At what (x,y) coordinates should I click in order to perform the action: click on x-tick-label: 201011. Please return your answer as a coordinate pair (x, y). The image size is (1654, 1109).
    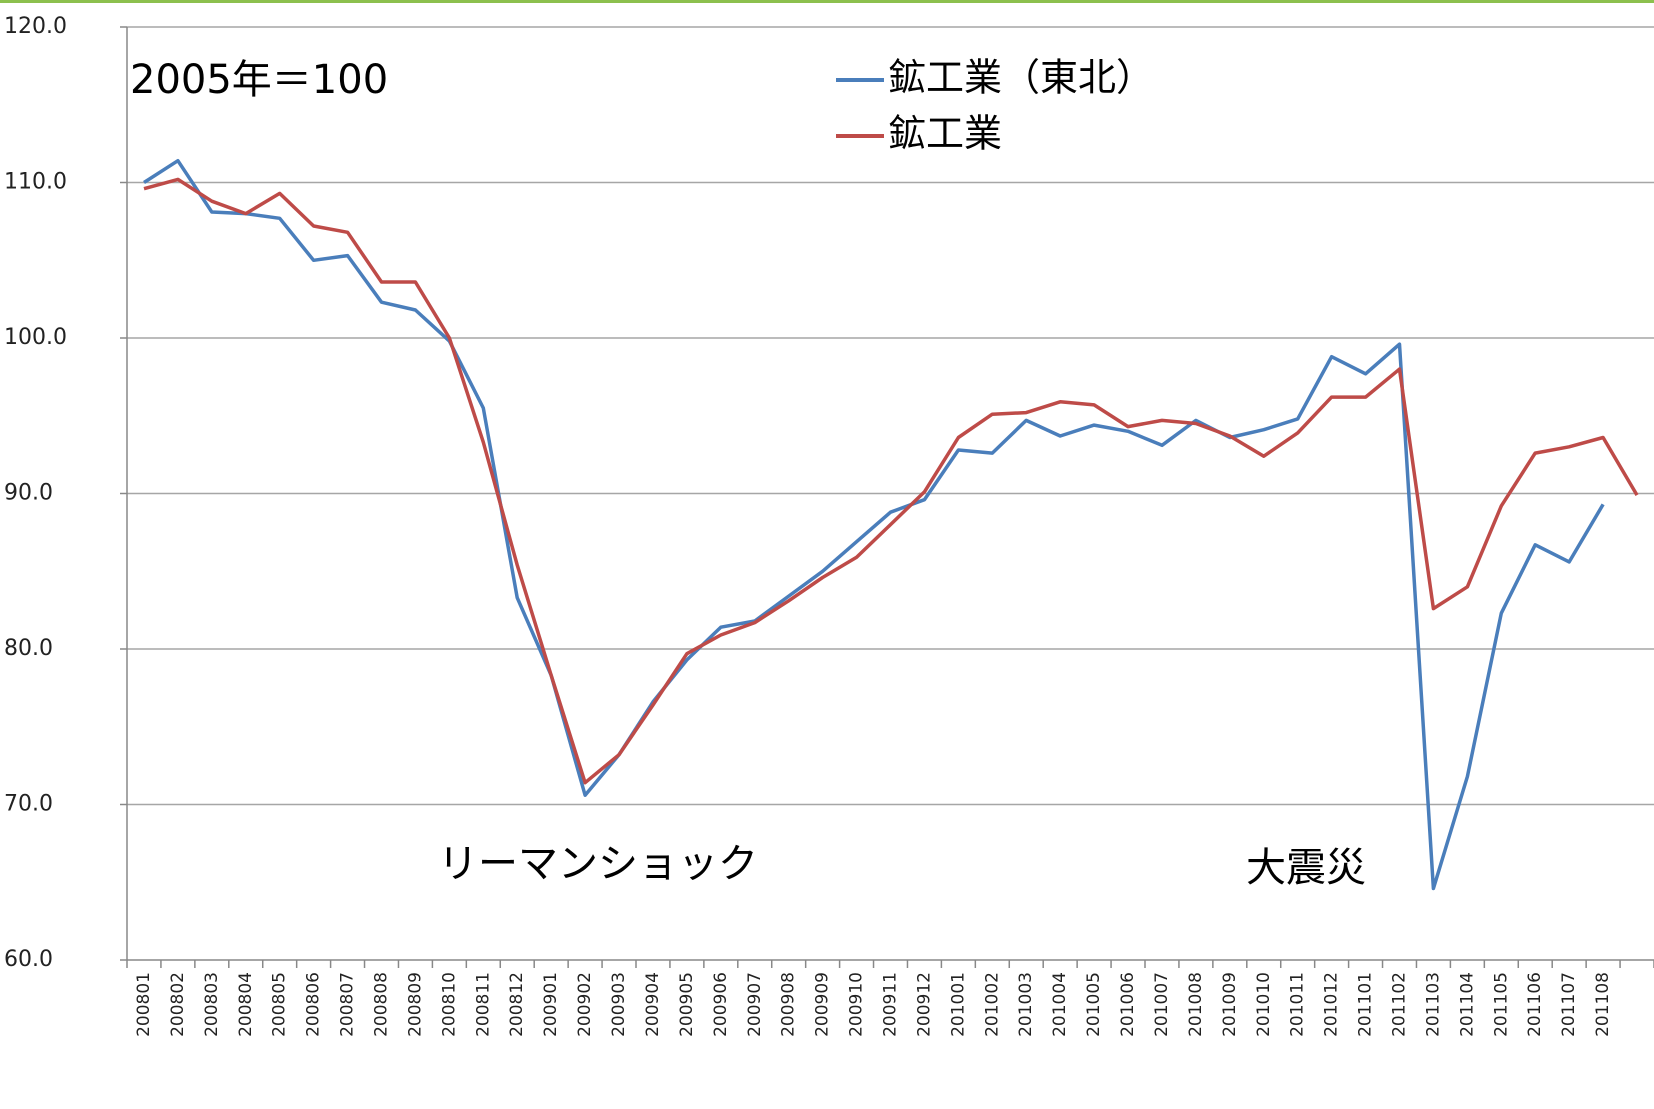
    Looking at the image, I should click on (1298, 1004).